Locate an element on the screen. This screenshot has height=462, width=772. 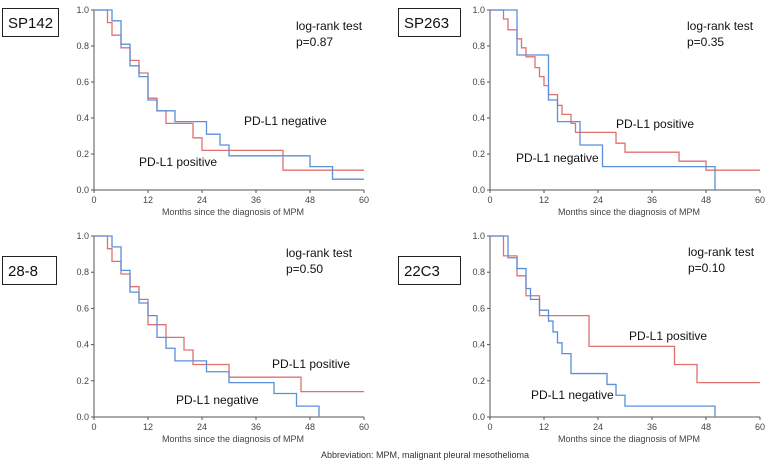
panel-title: SP263 is located at coordinates (426, 23).